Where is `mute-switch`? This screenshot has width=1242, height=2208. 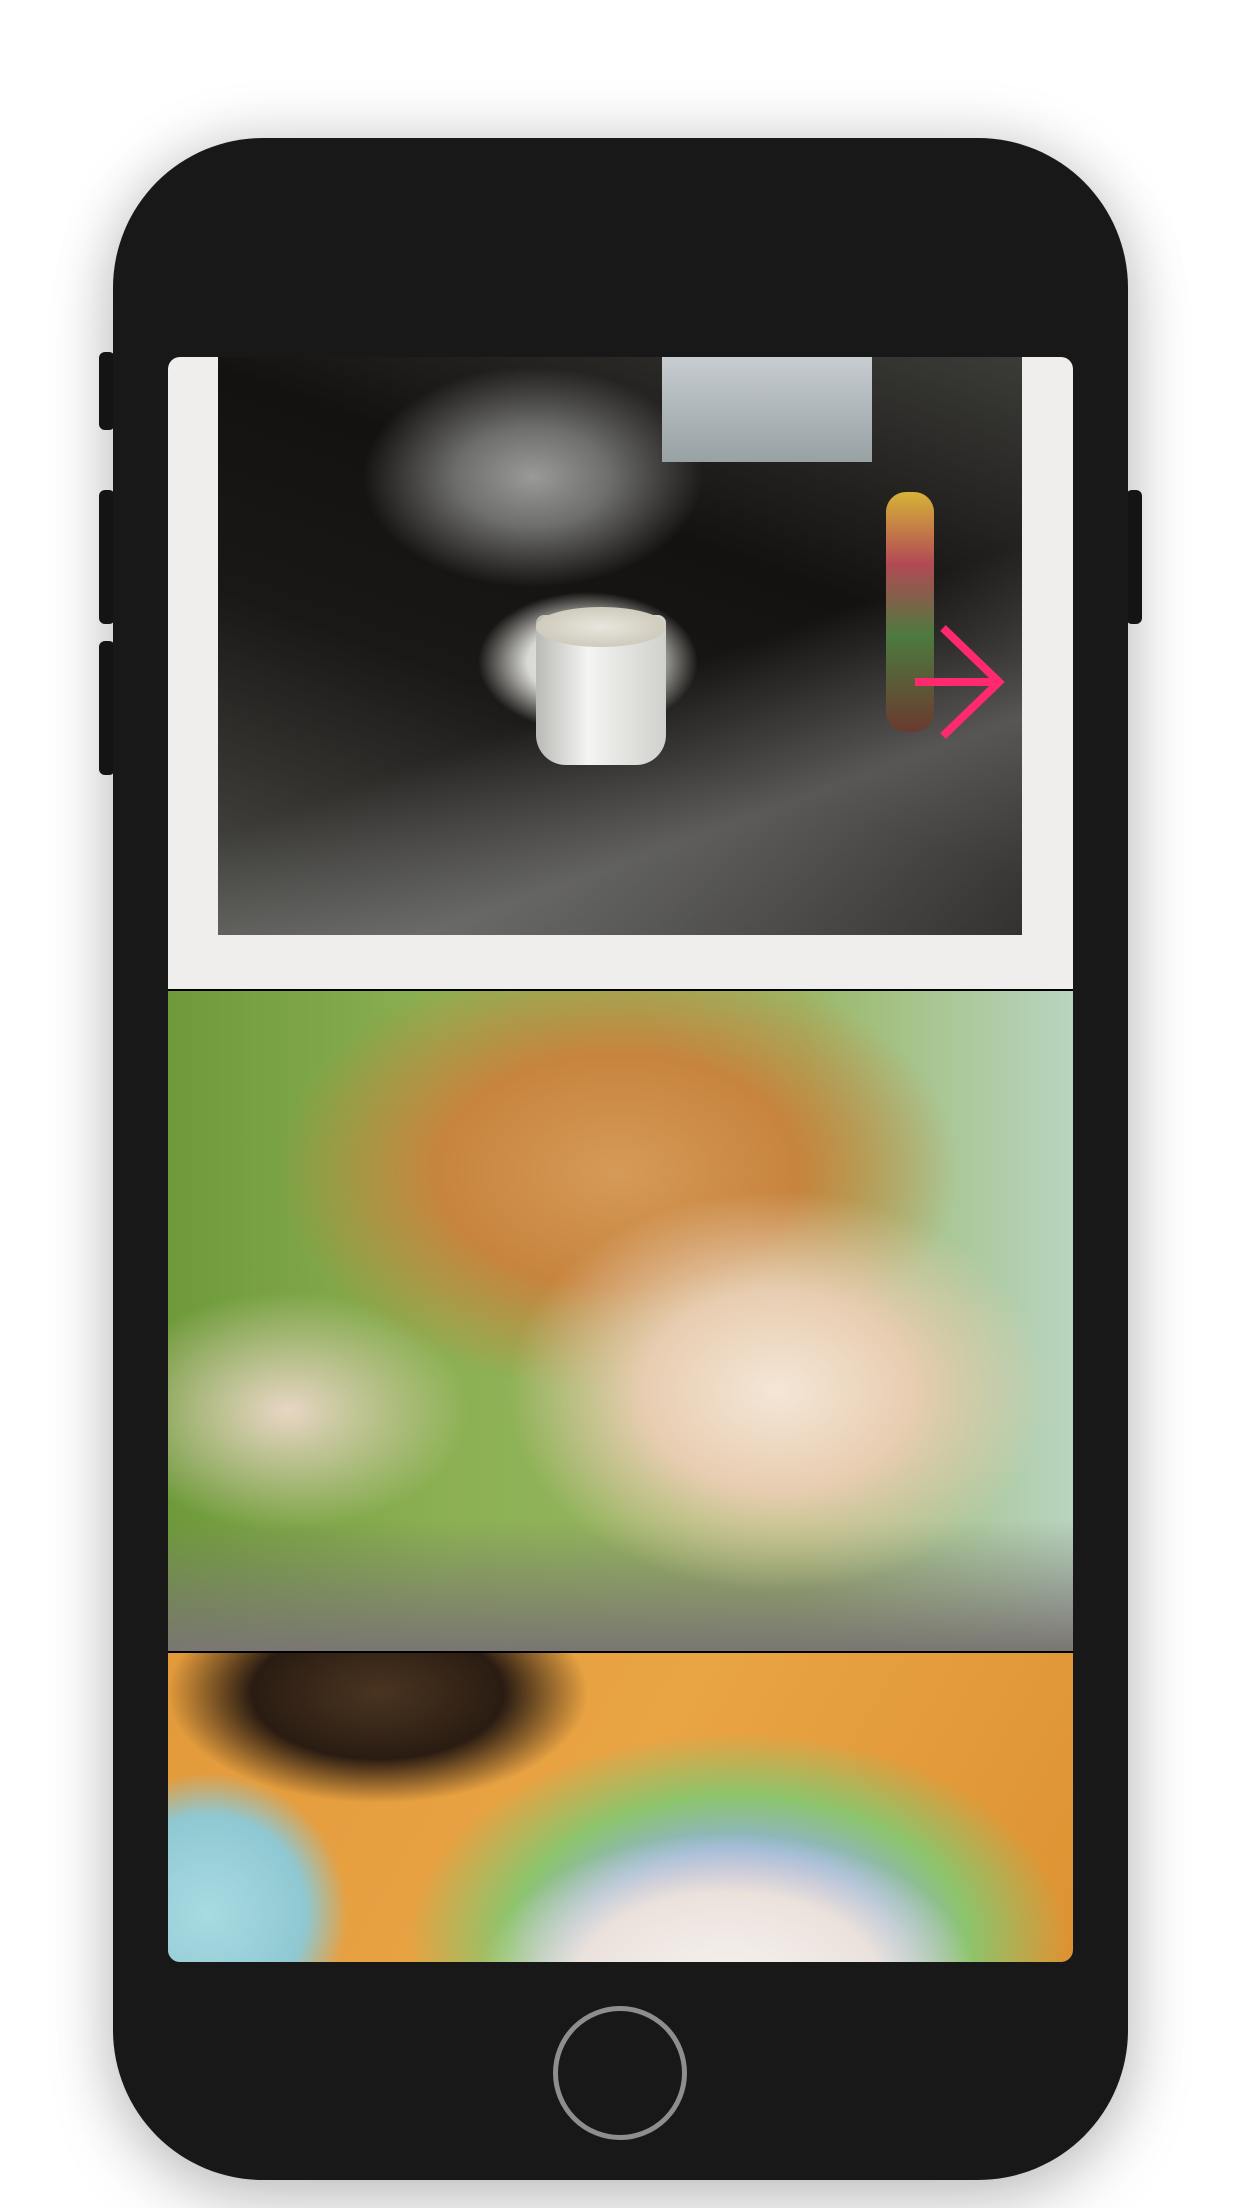
mute-switch is located at coordinates (107, 391).